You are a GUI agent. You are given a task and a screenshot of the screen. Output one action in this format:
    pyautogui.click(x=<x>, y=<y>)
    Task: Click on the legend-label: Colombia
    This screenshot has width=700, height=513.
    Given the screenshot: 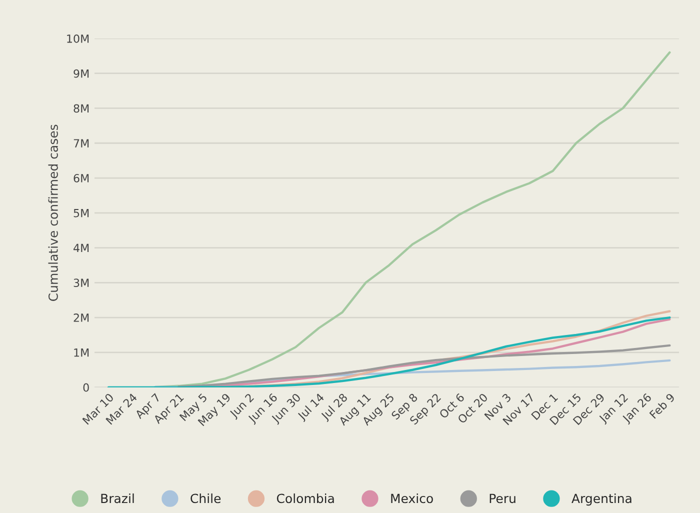 What is the action you would take?
    pyautogui.click(x=305, y=498)
    